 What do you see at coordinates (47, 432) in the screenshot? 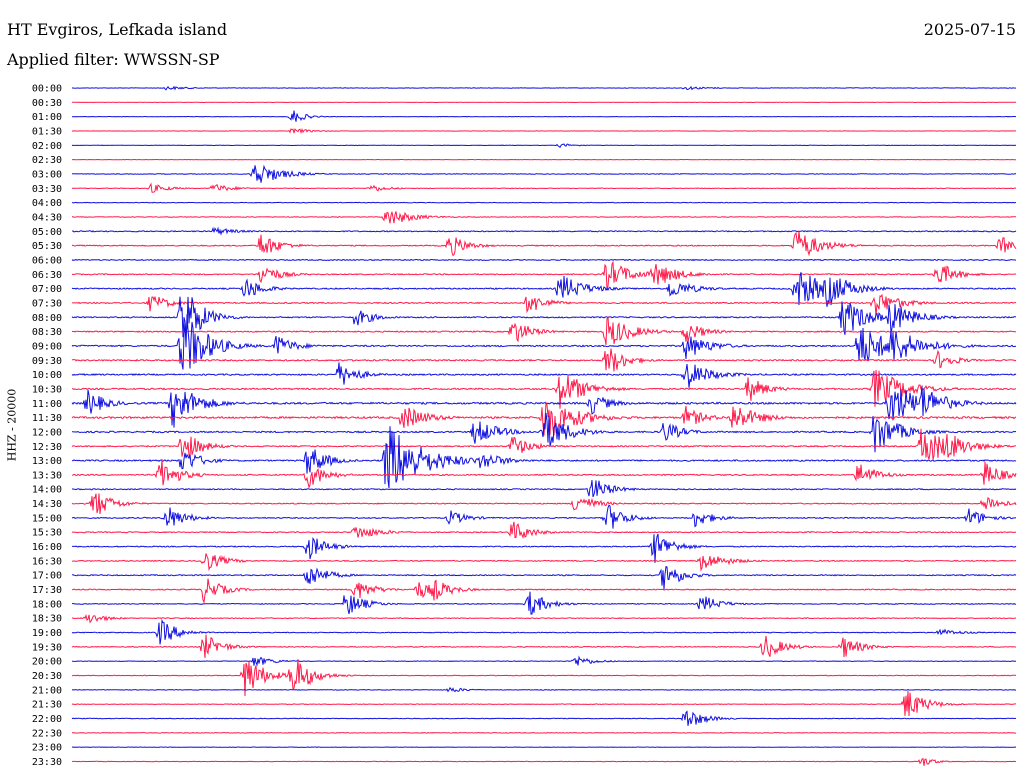
I see `time-tick-label: 12:00` at bounding box center [47, 432].